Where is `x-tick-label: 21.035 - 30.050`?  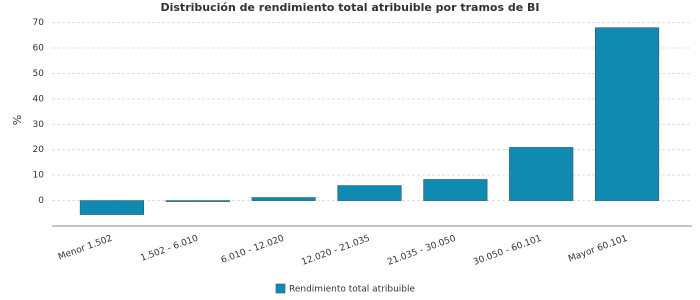
x-tick-label: 21.035 - 30.050 is located at coordinates (421, 251).